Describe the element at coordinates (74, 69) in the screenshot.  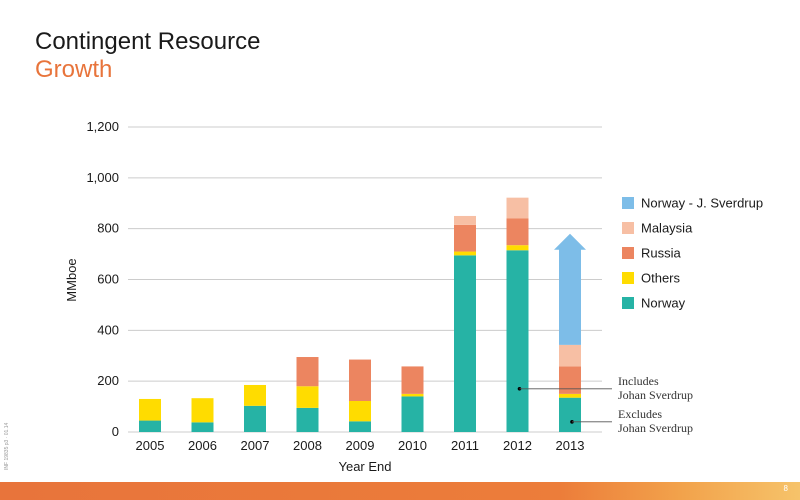
I see `page-subtitle: Growth` at that location.